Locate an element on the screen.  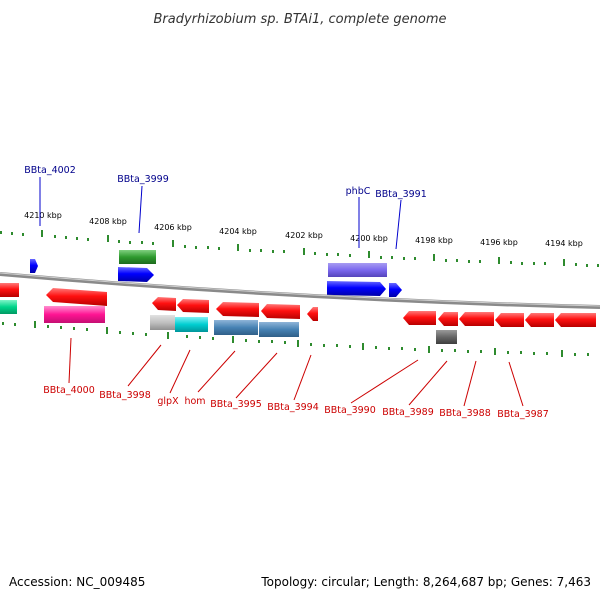
label-bbta-4000: BBta_4000 is located at coordinates (69, 390).